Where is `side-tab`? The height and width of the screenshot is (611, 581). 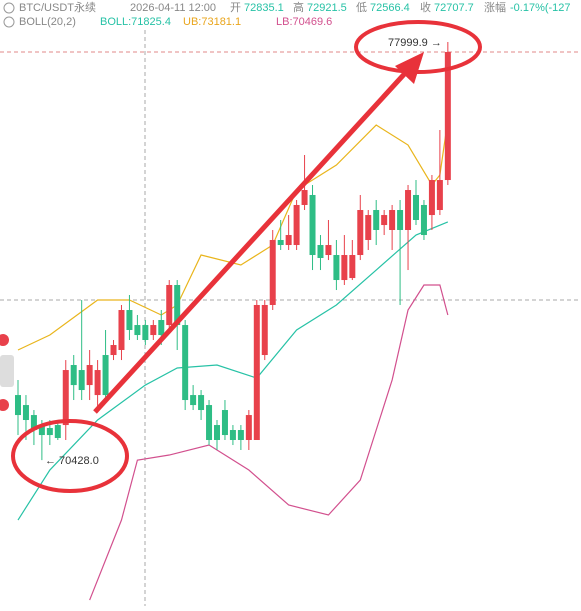
side-tab is located at coordinates (7, 371).